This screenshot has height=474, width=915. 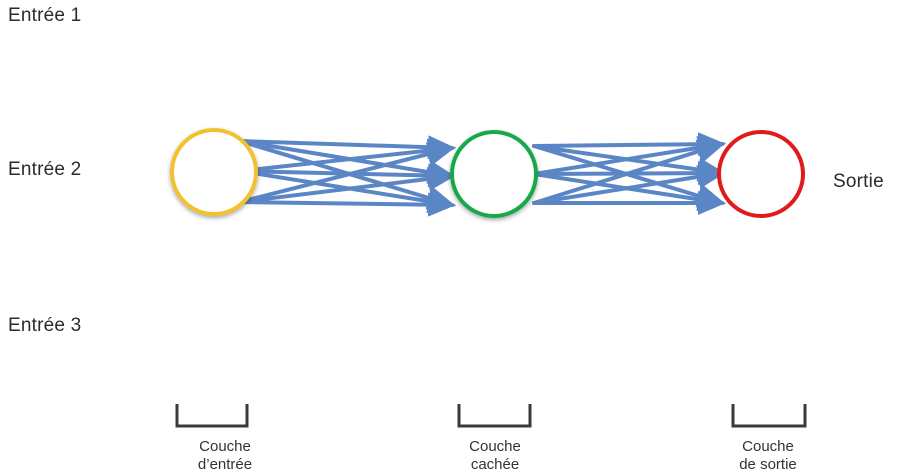 I want to click on input-label-1: Entrée 1, so click(x=45, y=15).